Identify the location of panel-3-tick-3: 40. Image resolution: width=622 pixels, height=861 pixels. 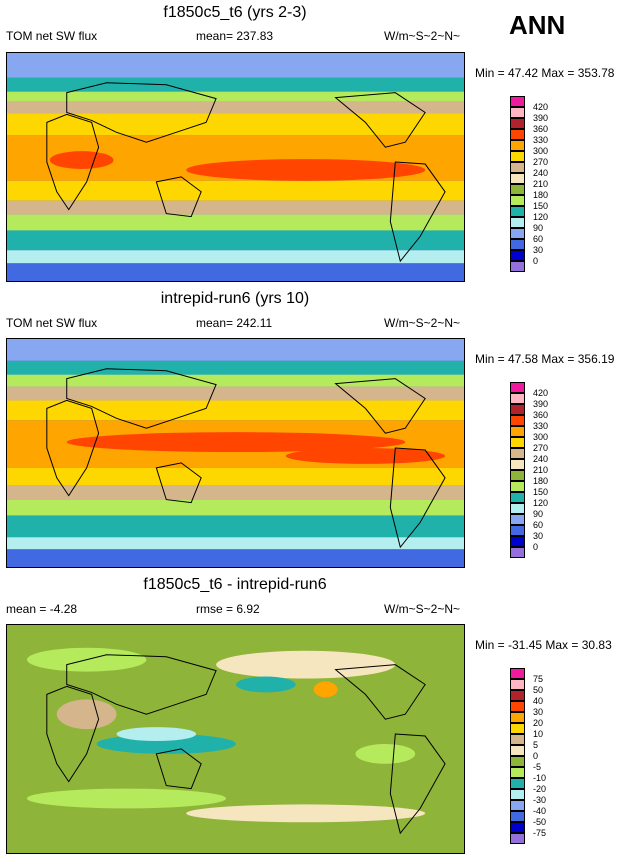
(538, 701).